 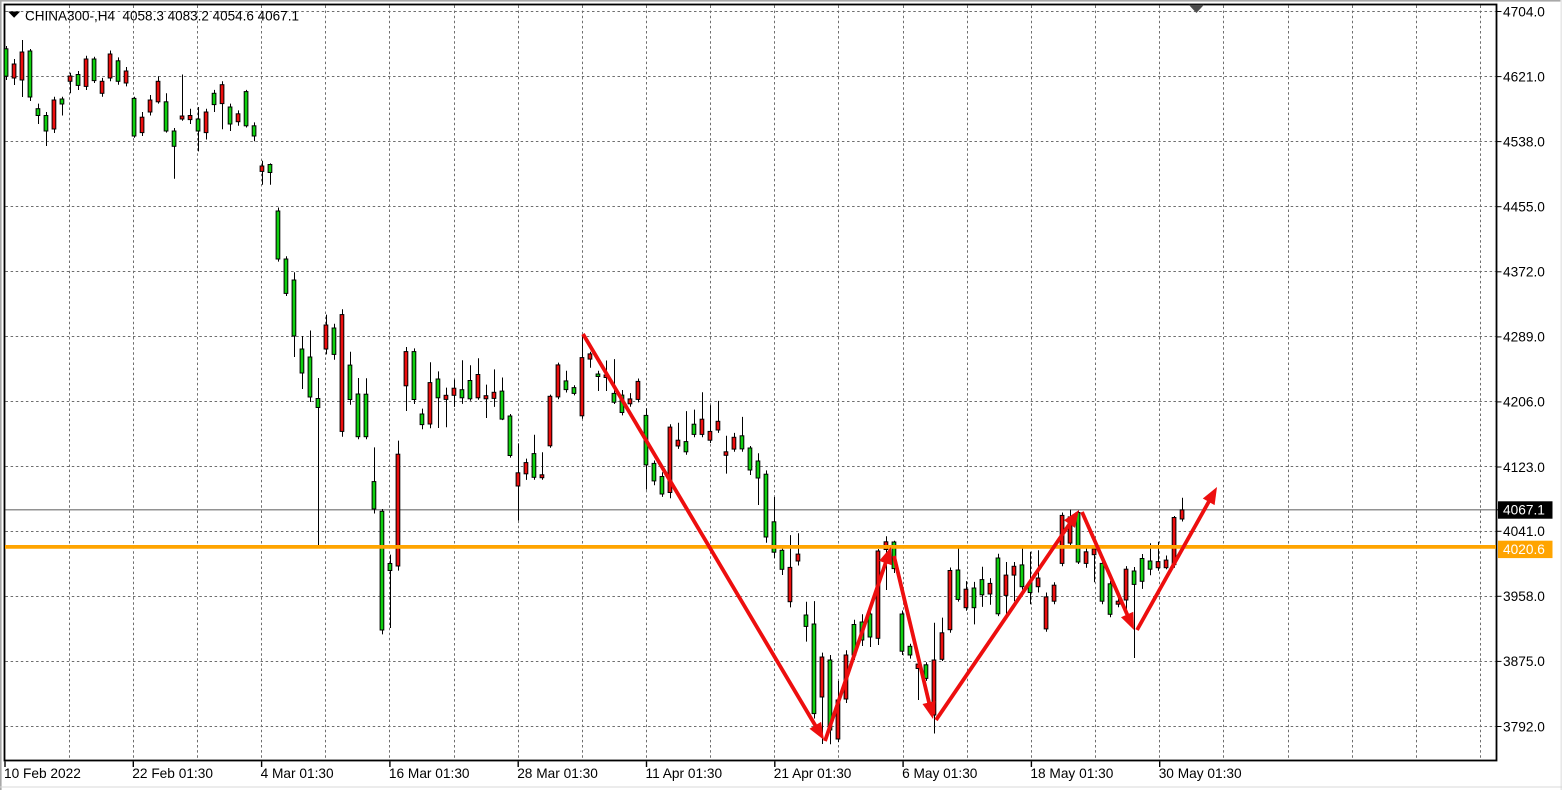 What do you see at coordinates (1524, 207) in the screenshot?
I see `svg-text: 4455.0` at bounding box center [1524, 207].